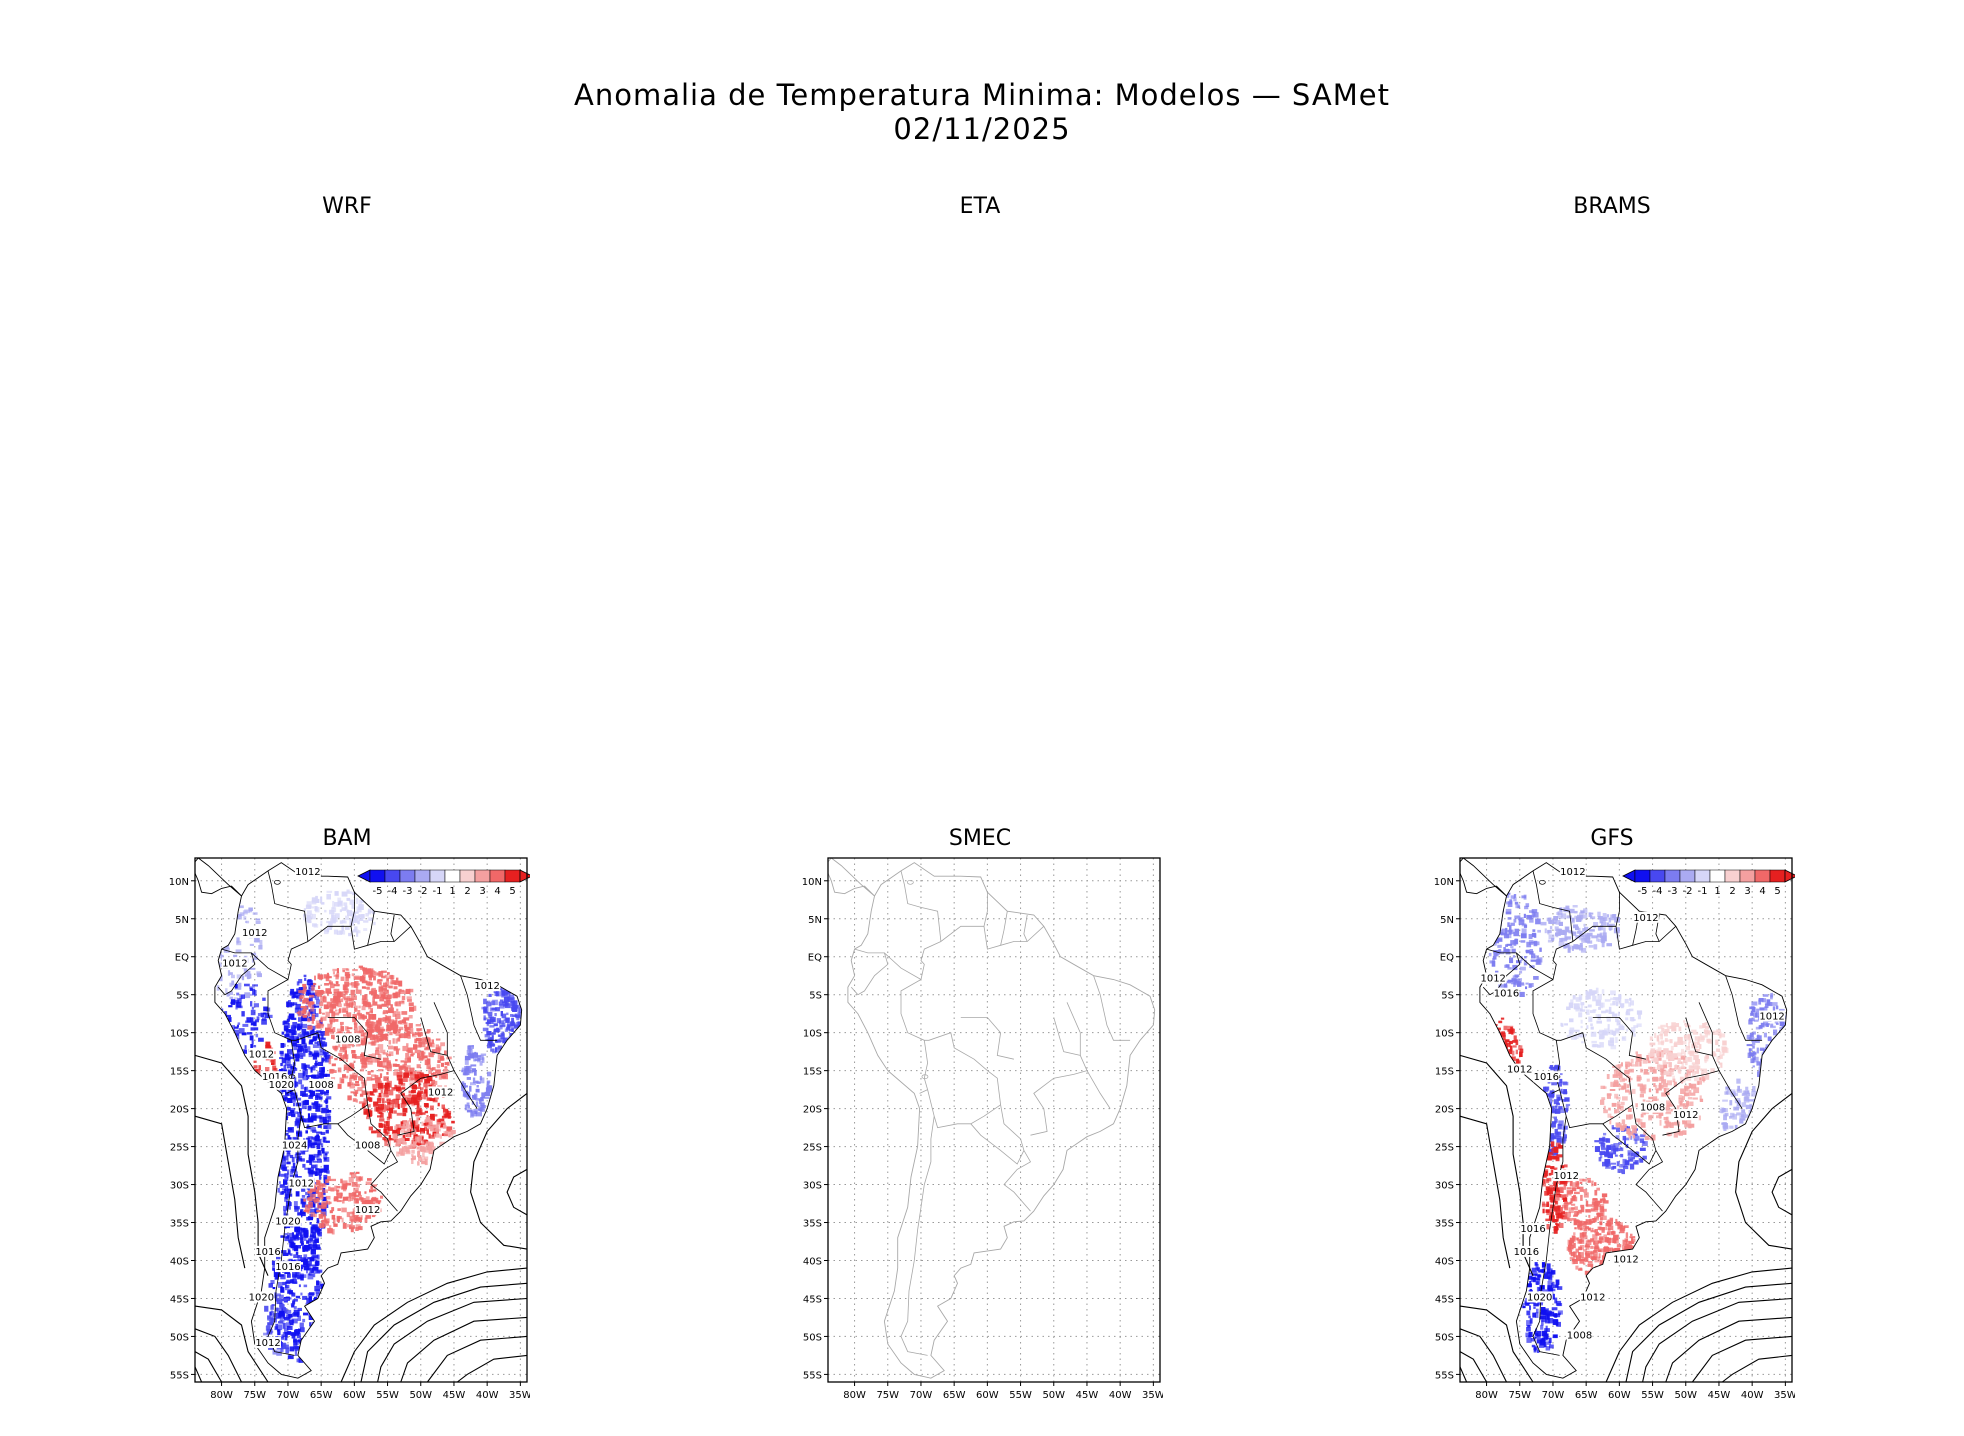  Describe the element at coordinates (1087, 1395) in the screenshot. I see `lon-tick-label: 45W` at that location.